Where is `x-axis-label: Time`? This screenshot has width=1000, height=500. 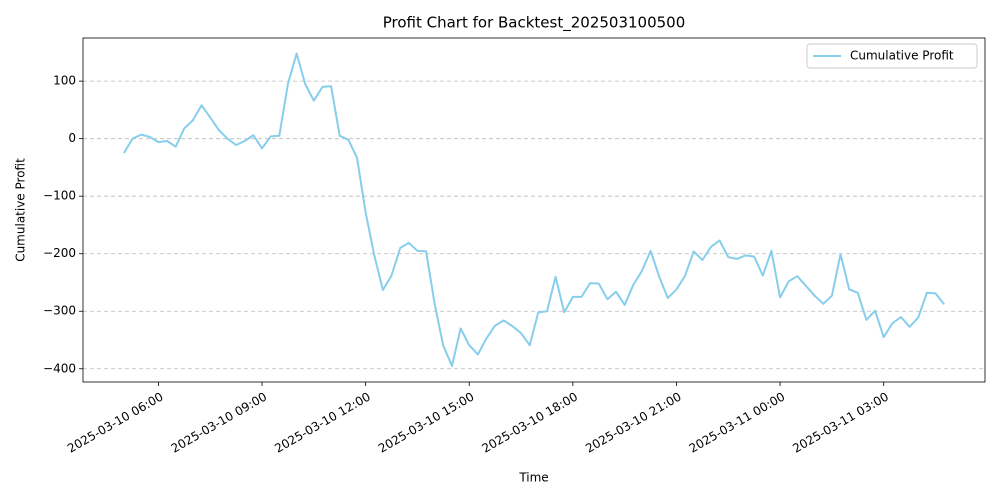 x-axis-label: Time is located at coordinates (533, 478).